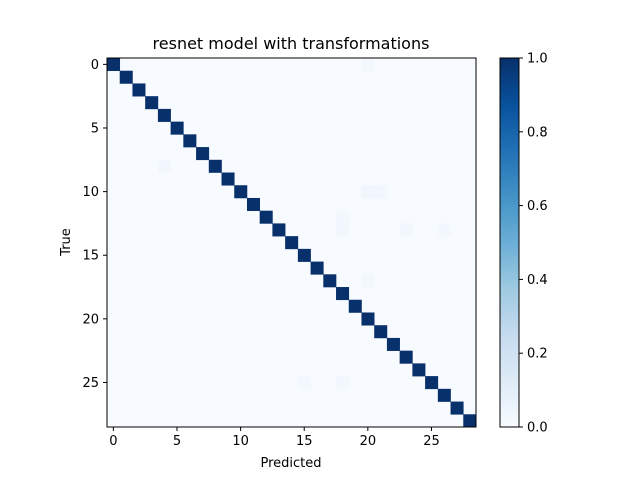 This screenshot has height=480, width=640. What do you see at coordinates (368, 441) in the screenshot?
I see `x-tick-label: 20` at bounding box center [368, 441].